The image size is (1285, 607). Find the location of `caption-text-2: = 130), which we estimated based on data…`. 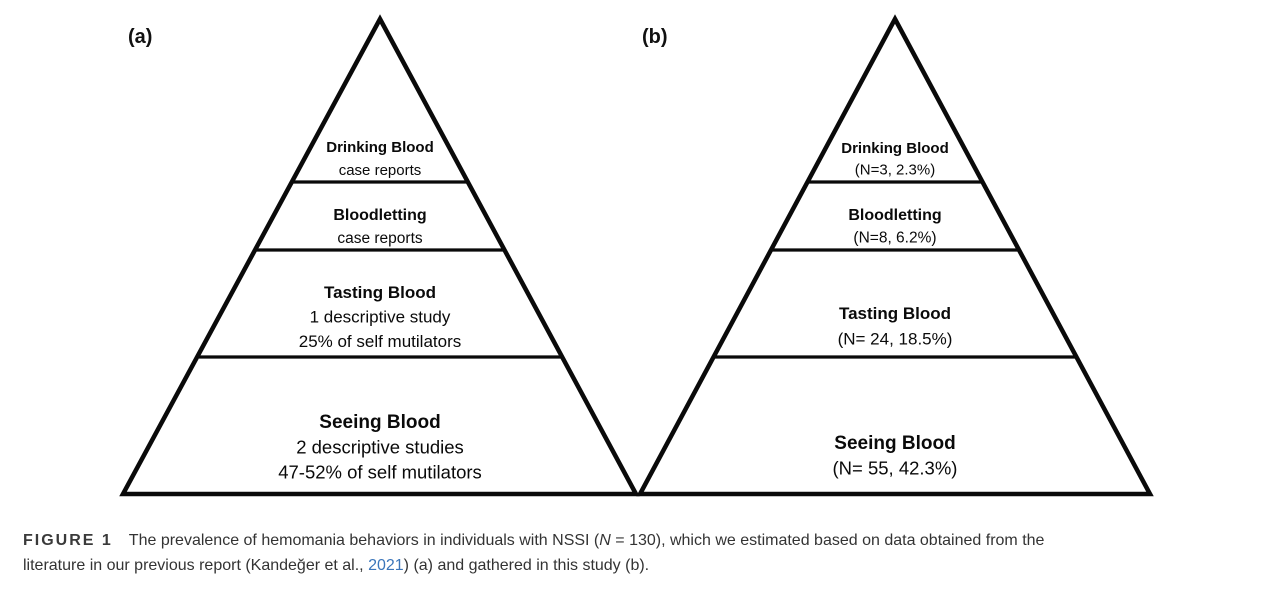

caption-text-2: = 130), which we estimated based on data… is located at coordinates (534, 553).